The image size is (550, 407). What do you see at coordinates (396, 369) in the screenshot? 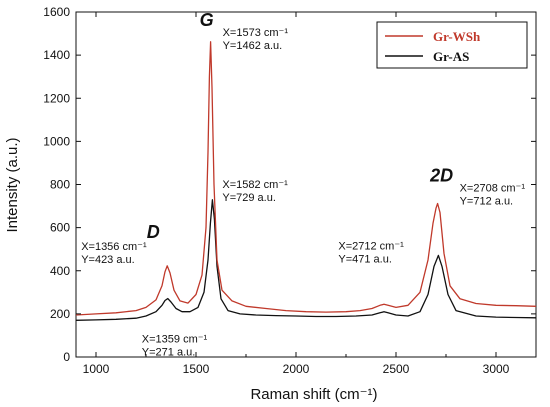
I see `x-tick-label-2500: 2500` at bounding box center [396, 369].